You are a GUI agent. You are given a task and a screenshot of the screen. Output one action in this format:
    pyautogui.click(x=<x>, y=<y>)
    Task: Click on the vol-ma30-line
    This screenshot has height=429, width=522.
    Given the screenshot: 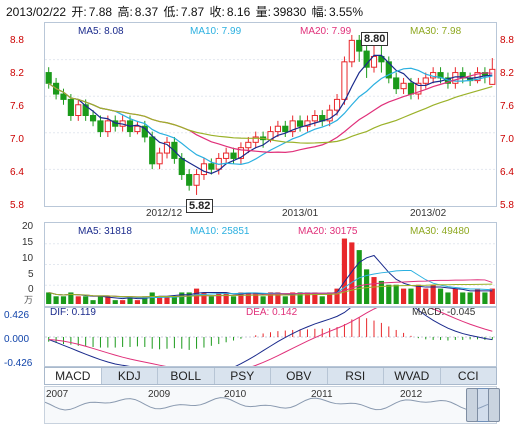 What is the action you would take?
    pyautogui.click(x=270, y=290)
    